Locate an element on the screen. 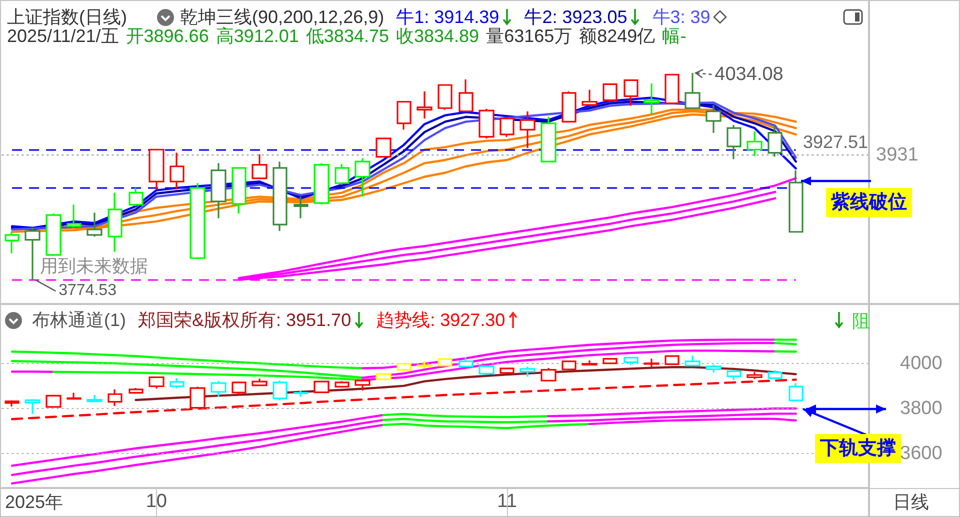 The height and width of the screenshot is (517, 960). ref-line-label: 3931 is located at coordinates (897, 155).